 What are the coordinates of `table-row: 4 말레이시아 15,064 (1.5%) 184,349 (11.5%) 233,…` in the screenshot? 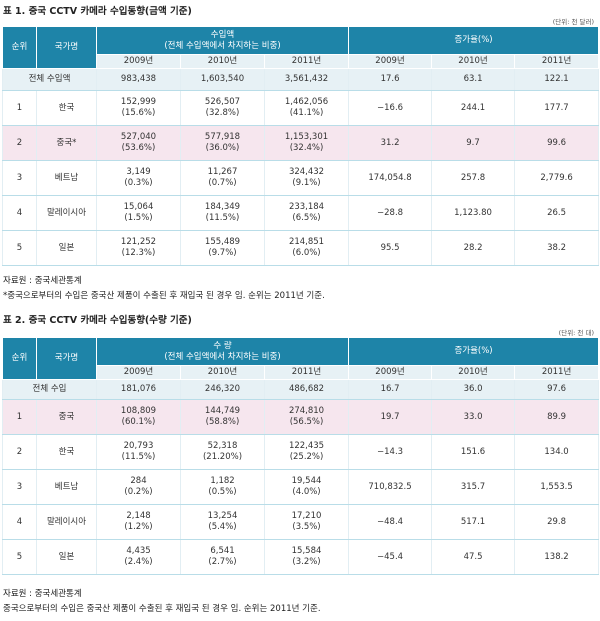 It's located at (301, 213).